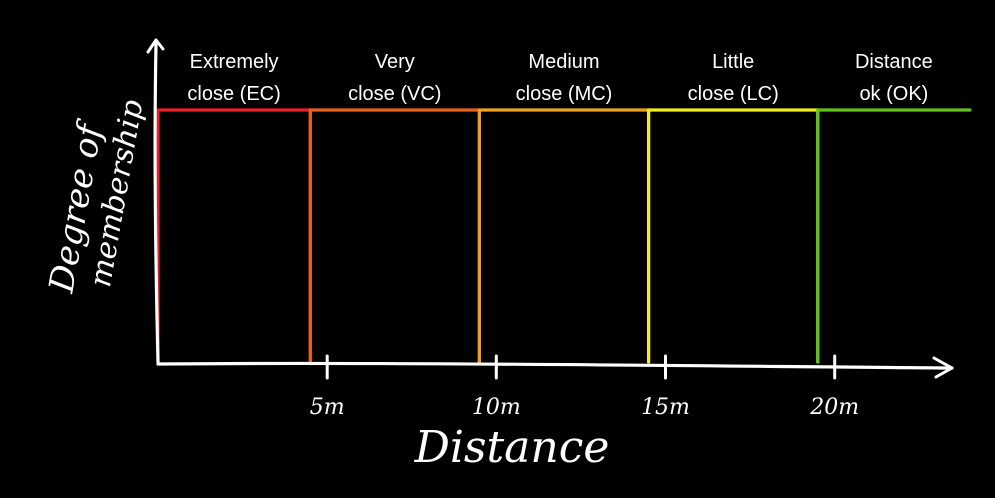 Image resolution: width=995 pixels, height=498 pixels. I want to click on set-label-very-close-line1: Very, so click(395, 62).